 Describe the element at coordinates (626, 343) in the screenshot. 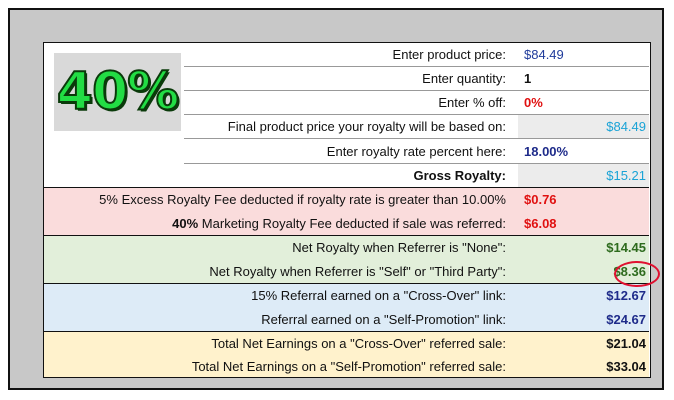

I see `total-cross-value: $21.04` at that location.